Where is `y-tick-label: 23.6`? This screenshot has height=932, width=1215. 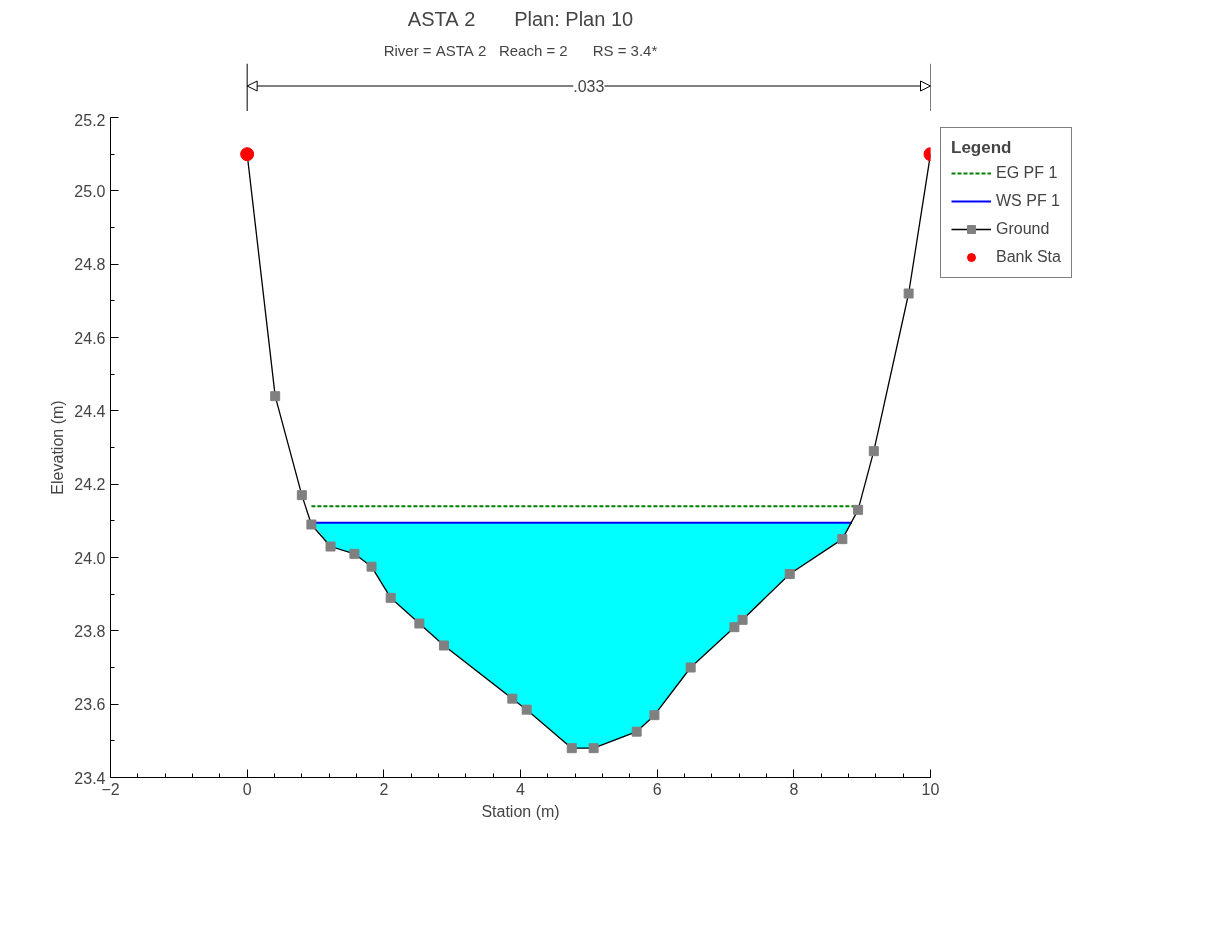 y-tick-label: 23.6 is located at coordinates (90, 705).